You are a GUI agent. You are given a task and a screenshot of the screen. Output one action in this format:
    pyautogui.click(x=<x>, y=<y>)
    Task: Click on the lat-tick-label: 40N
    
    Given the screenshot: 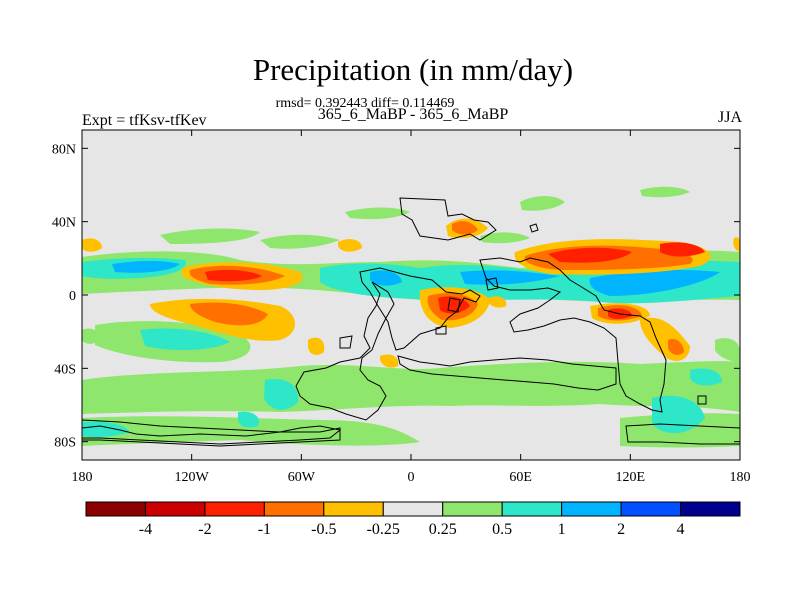 What is the action you would take?
    pyautogui.click(x=64, y=223)
    